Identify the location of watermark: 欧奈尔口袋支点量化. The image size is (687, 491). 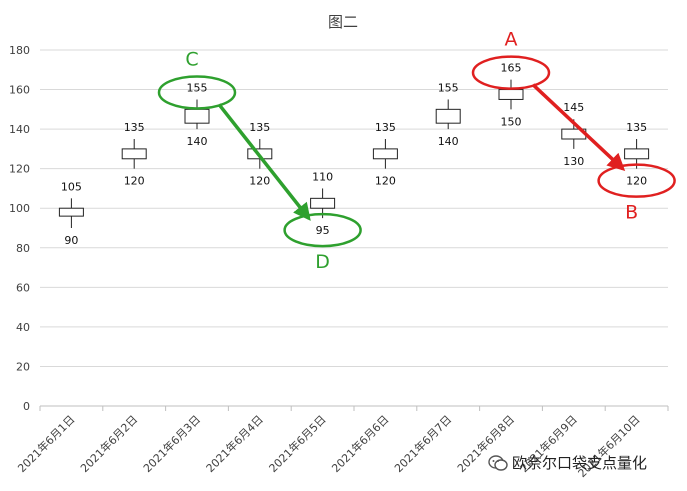
(567, 462).